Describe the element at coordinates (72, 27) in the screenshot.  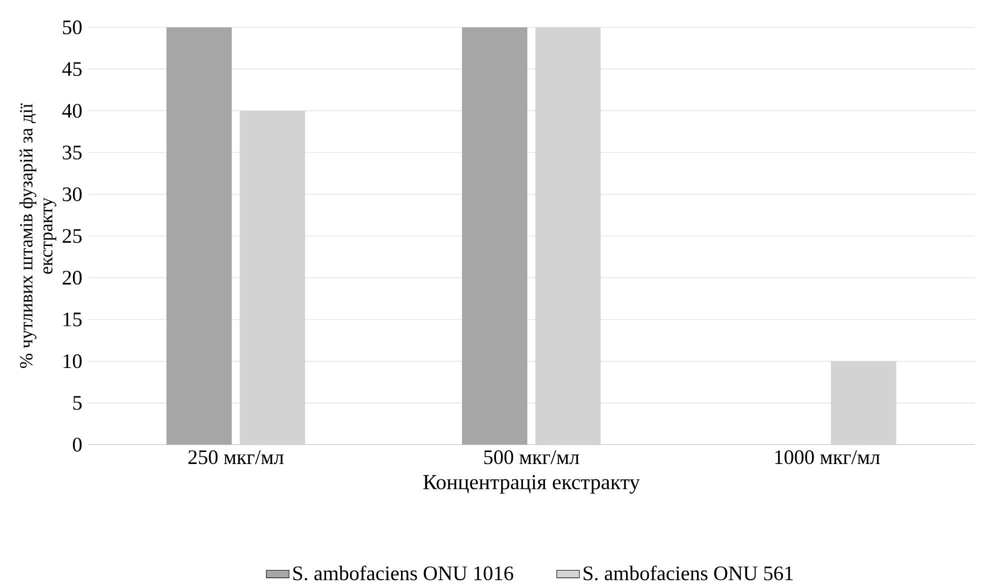
I see `y-tick-label: 50` at that location.